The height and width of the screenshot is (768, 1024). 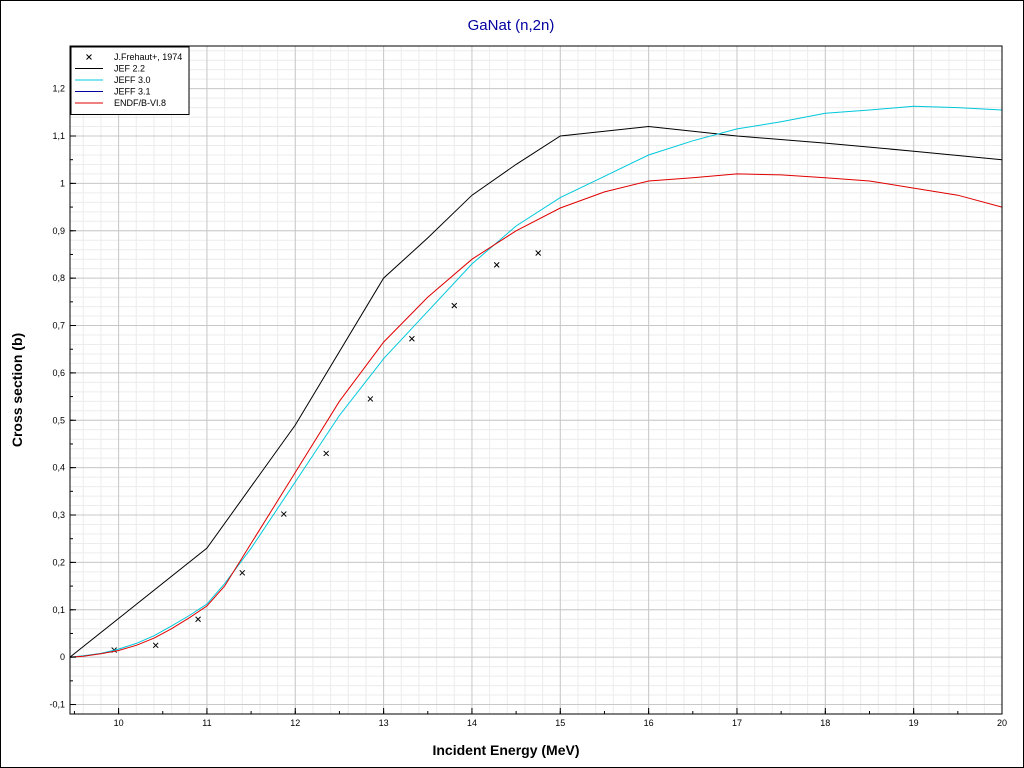 What do you see at coordinates (57, 705) in the screenshot?
I see `y-tick-label: -0,1` at bounding box center [57, 705].